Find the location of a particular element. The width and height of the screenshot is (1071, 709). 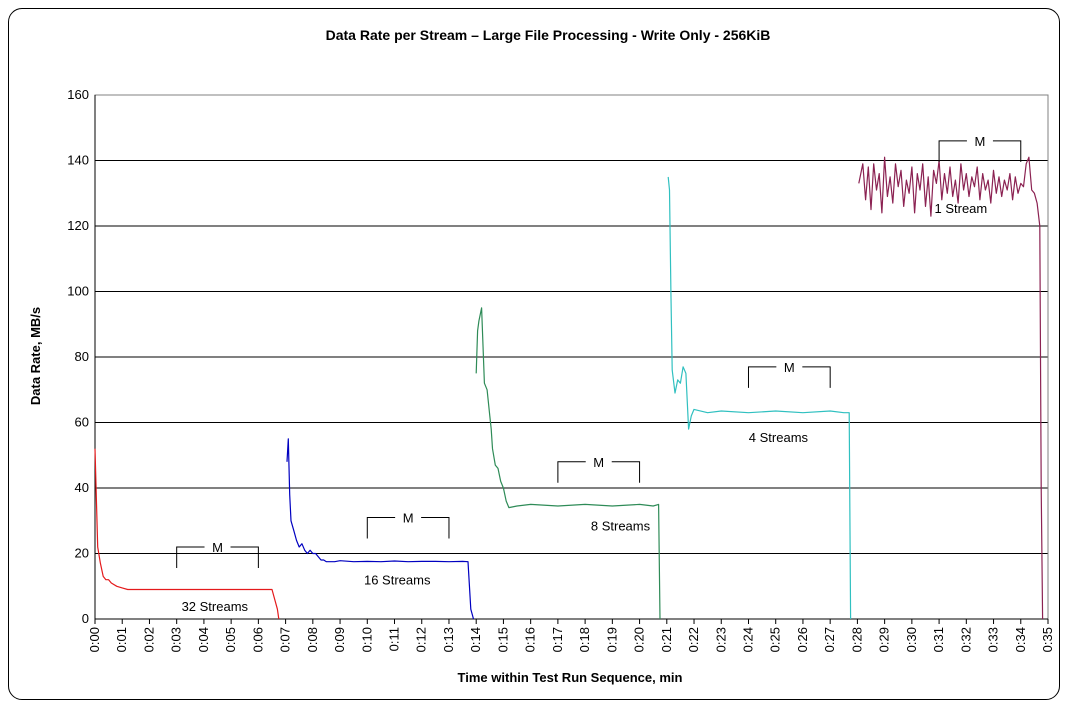

y-tick-label: 80 is located at coordinates (82, 356).